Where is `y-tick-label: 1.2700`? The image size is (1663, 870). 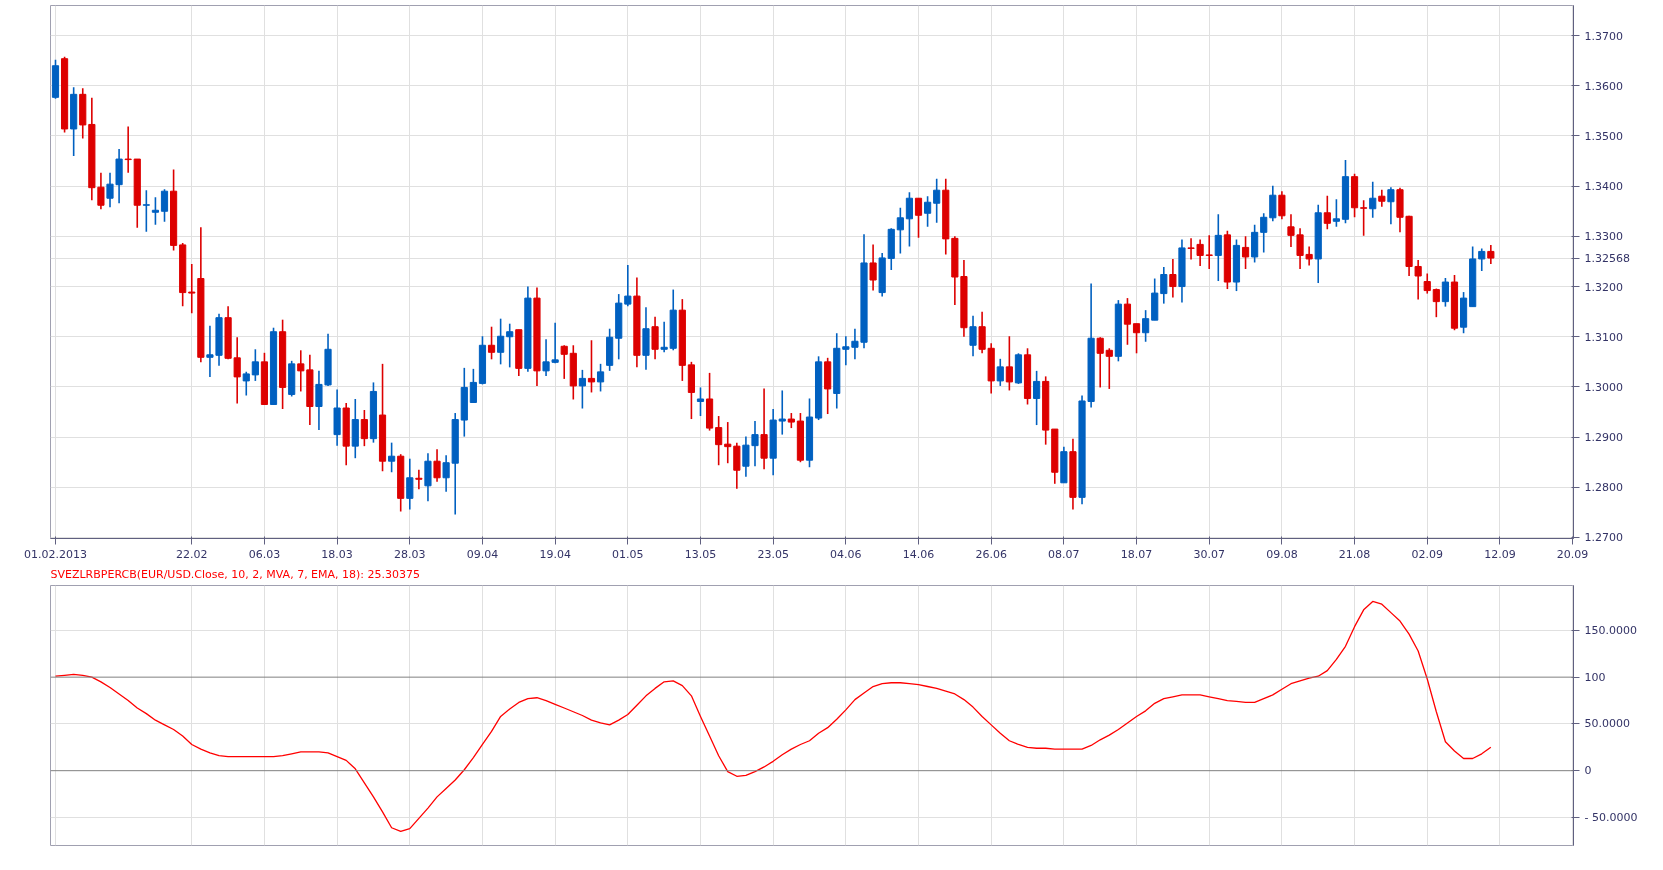 y-tick-label: 1.2700 is located at coordinates (1603, 538).